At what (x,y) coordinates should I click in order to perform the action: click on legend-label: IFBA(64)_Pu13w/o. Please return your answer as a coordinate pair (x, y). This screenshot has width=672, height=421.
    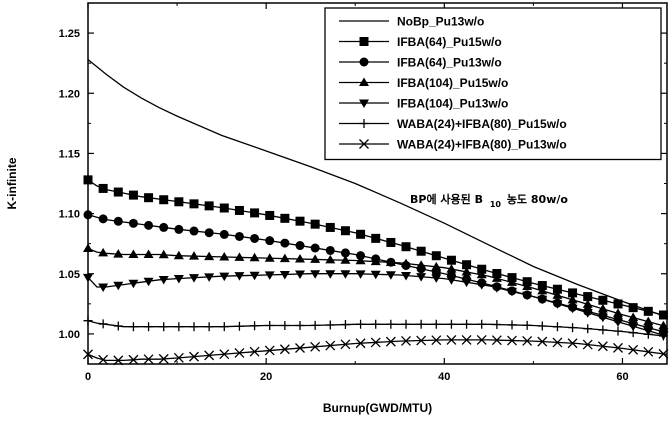
    Looking at the image, I should click on (449, 63).